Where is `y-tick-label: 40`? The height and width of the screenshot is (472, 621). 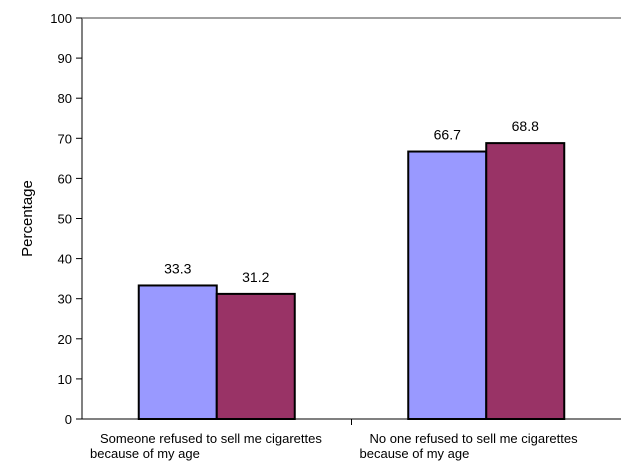
y-tick-label: 40 is located at coordinates (65, 259).